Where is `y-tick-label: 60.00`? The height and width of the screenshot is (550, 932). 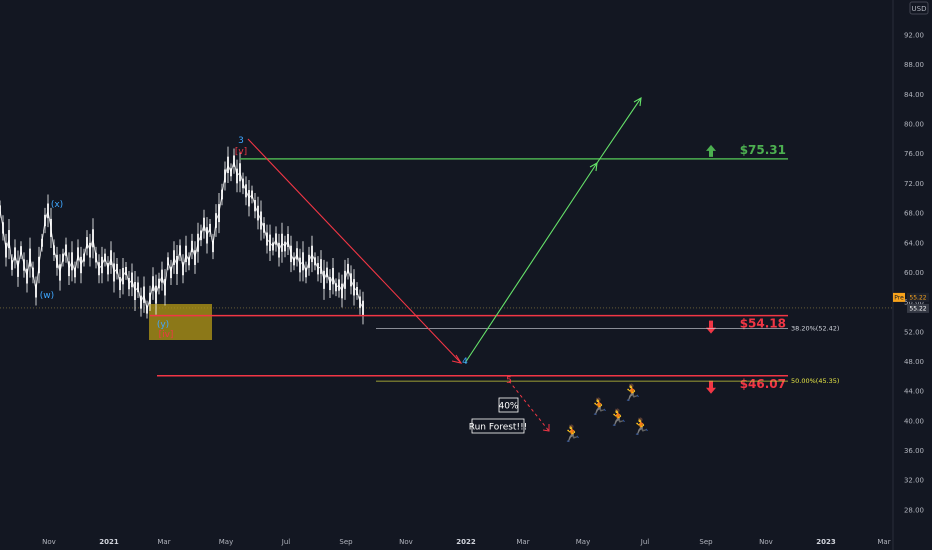 y-tick-label: 60.00 is located at coordinates (914, 273).